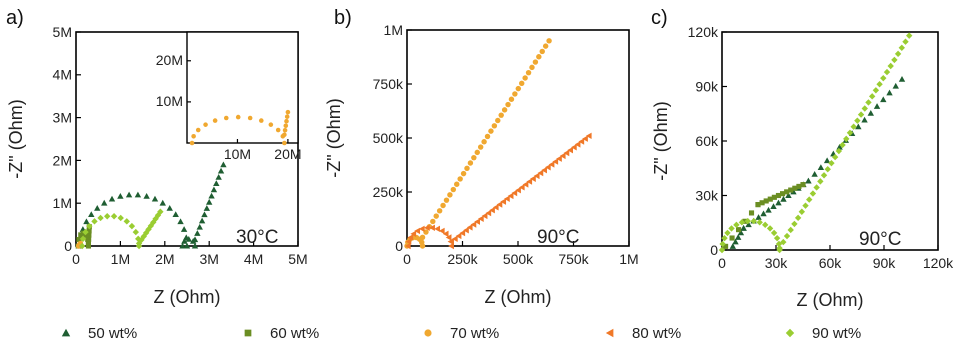 The height and width of the screenshot is (346, 964). Describe the element at coordinates (428, 333) in the screenshot. I see `legend-marker` at that location.